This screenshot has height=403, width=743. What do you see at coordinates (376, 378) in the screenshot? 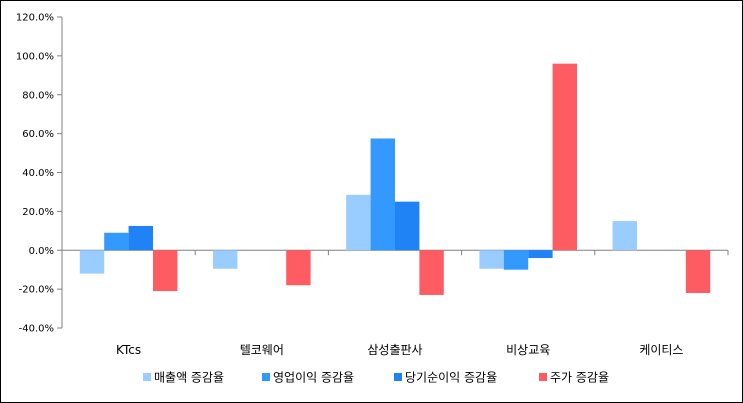
I see `legend: 매출액 증감율 영업이익 증감율 당기순이익 증감율 주가 증감율` at bounding box center [376, 378].